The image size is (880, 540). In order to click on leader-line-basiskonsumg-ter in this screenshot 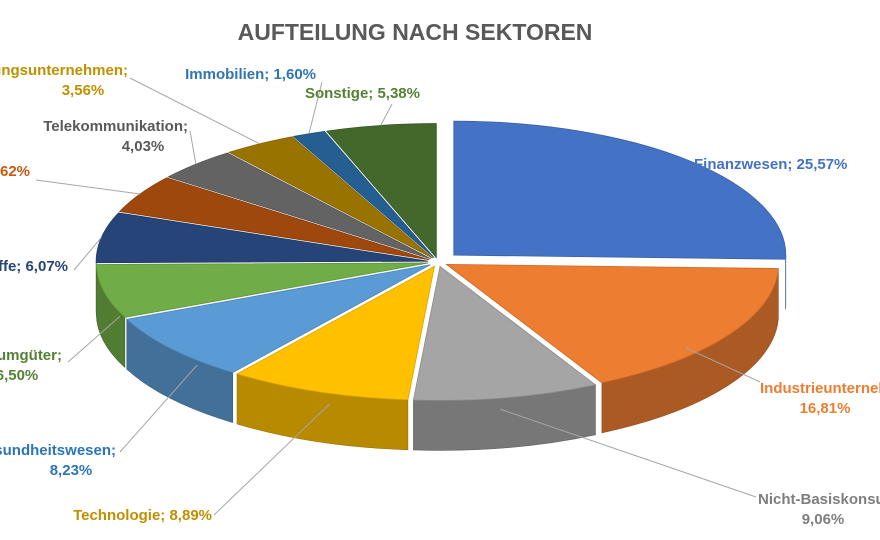, I will do `click(94, 339)`.